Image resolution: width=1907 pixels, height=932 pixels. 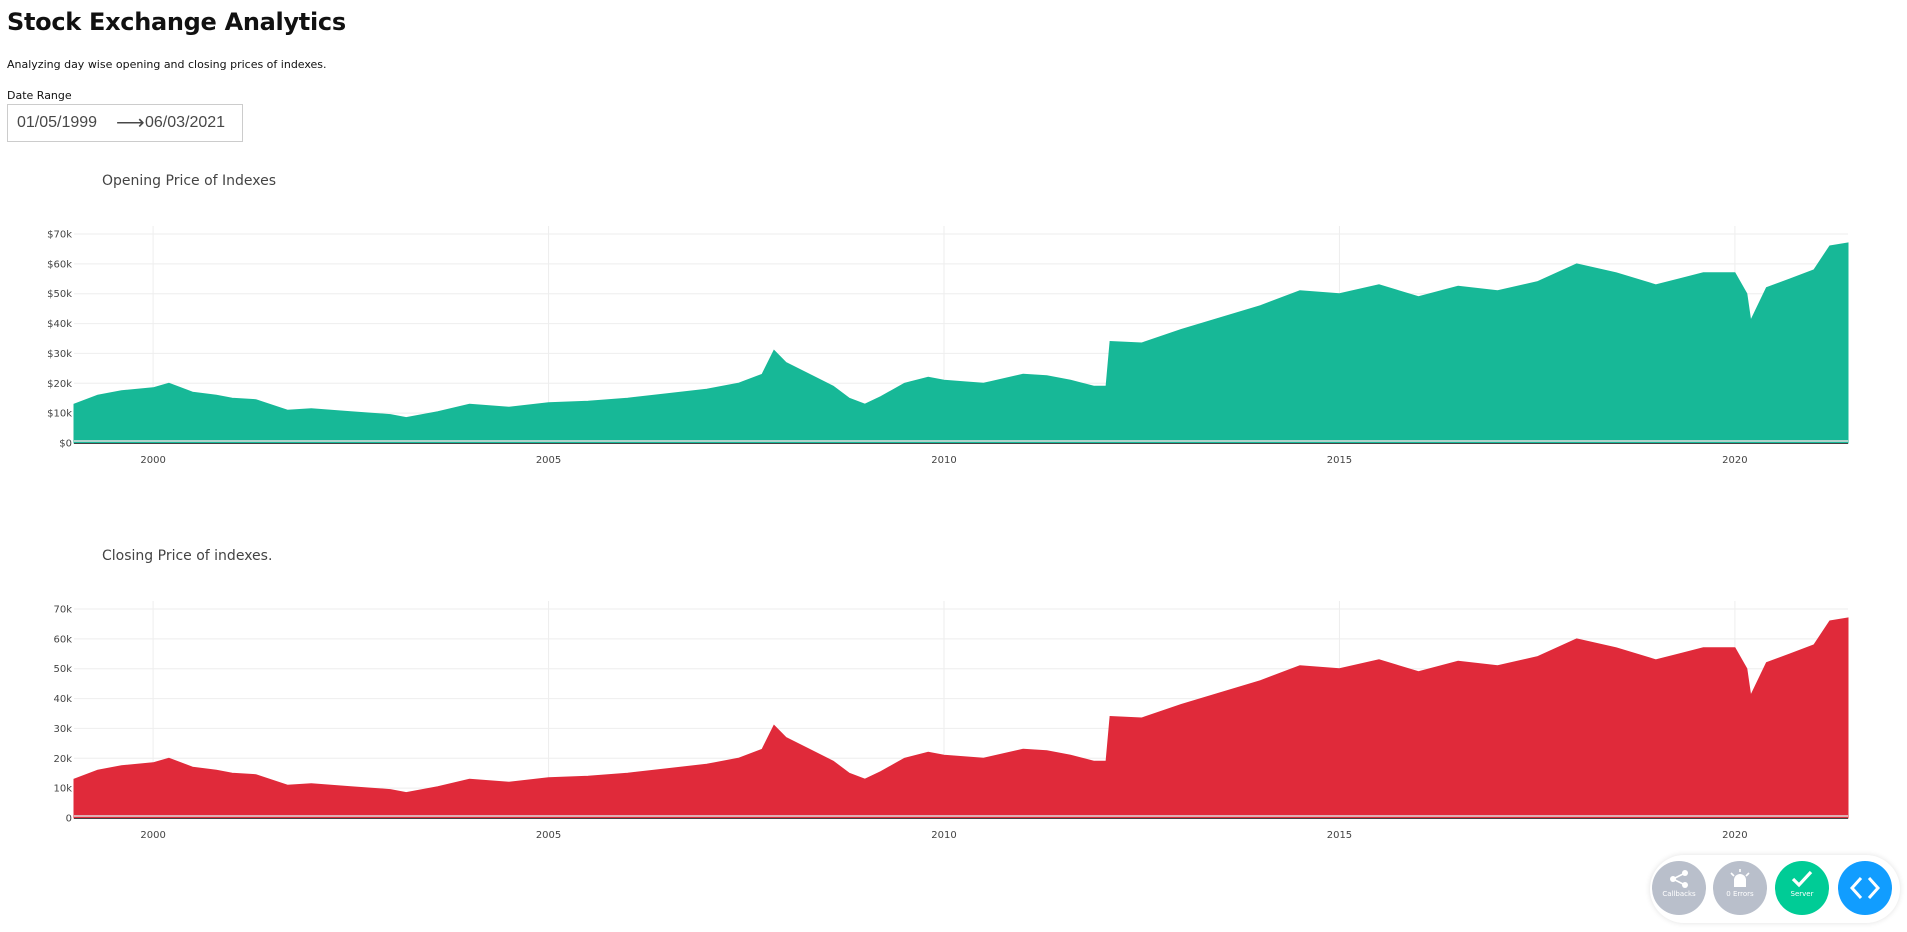 I want to click on chart0-y-tick-label: $10k, so click(x=59, y=414).